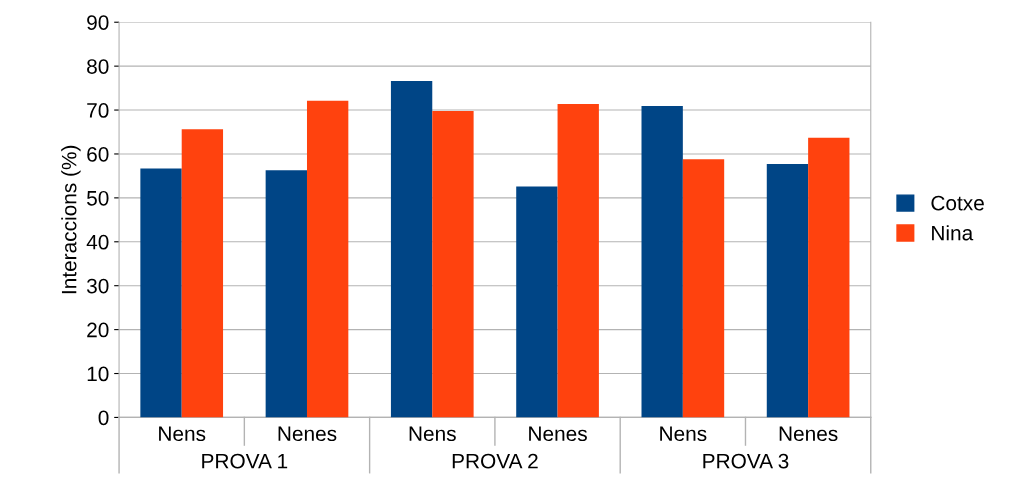  Describe the element at coordinates (103, 418) in the screenshot. I see `y-tick-label: 0` at that location.